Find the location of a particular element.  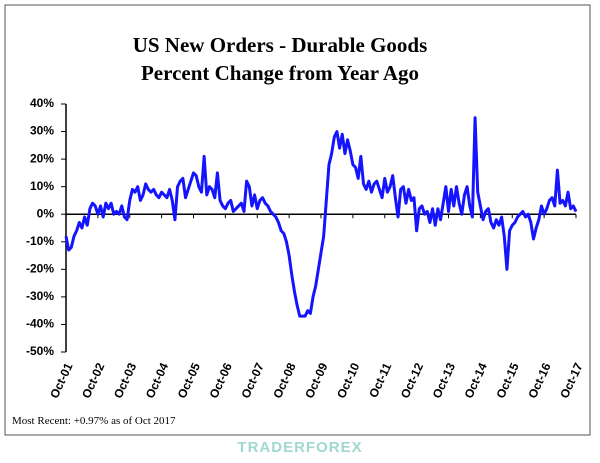

y-tick-label: 40% is located at coordinates (42, 103).